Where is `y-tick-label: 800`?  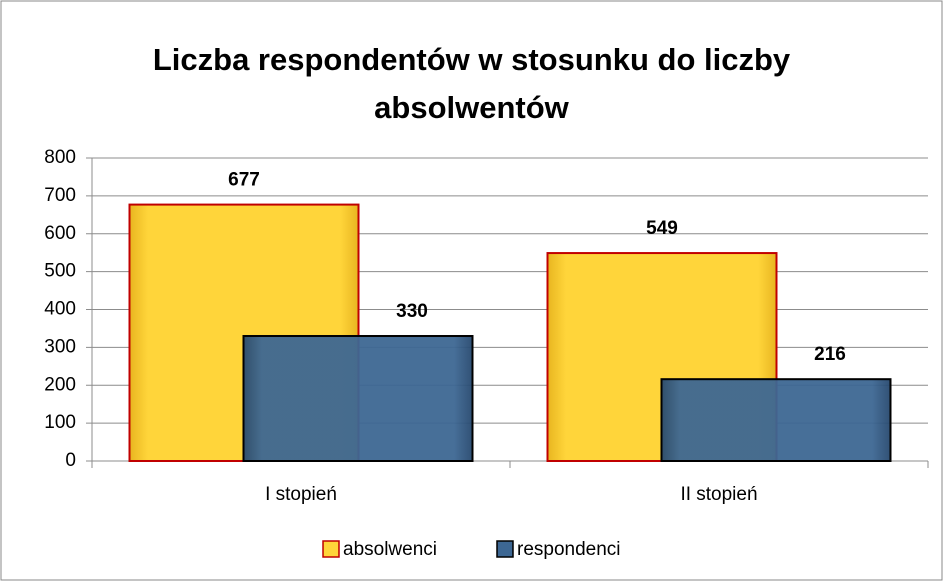 y-tick-label: 800 is located at coordinates (60, 157).